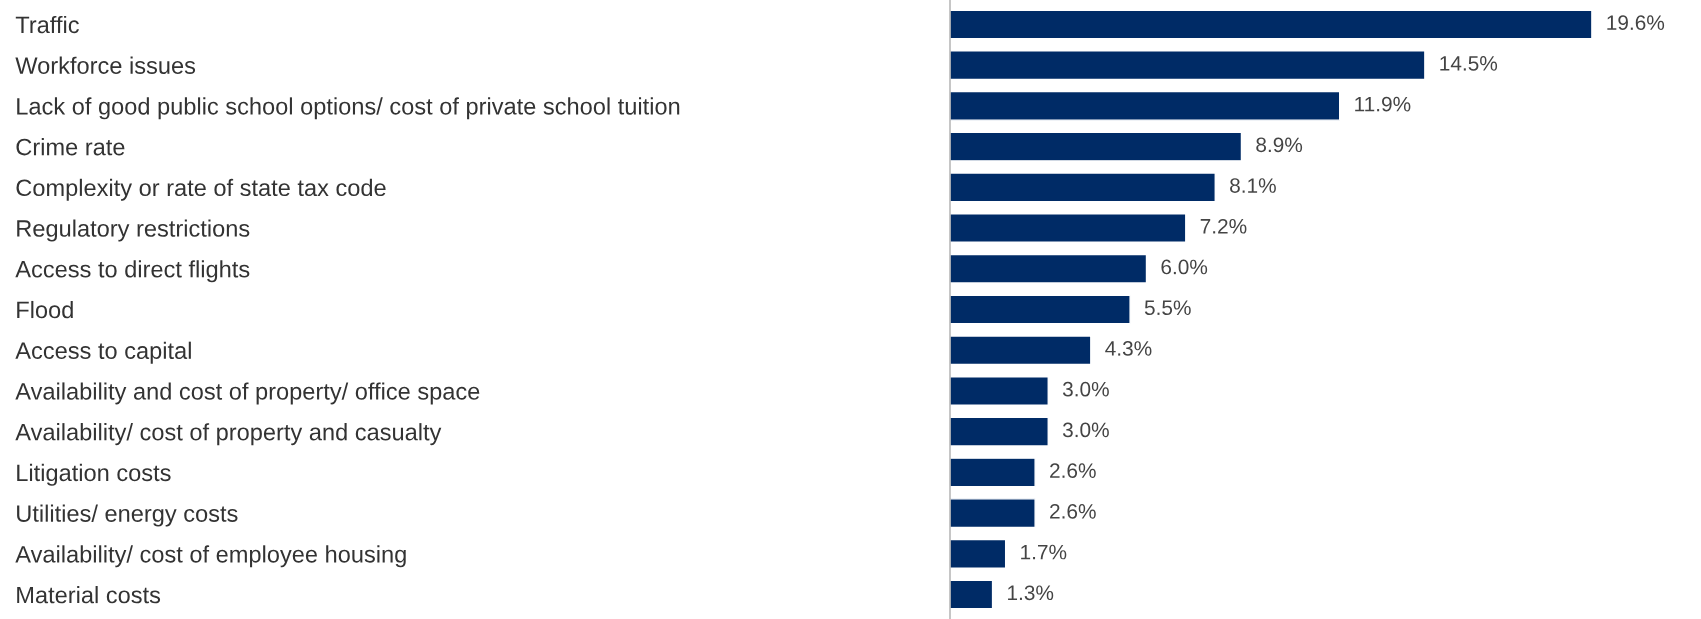 The width and height of the screenshot is (1701, 619). I want to click on data-label: 14.5%, so click(1469, 63).